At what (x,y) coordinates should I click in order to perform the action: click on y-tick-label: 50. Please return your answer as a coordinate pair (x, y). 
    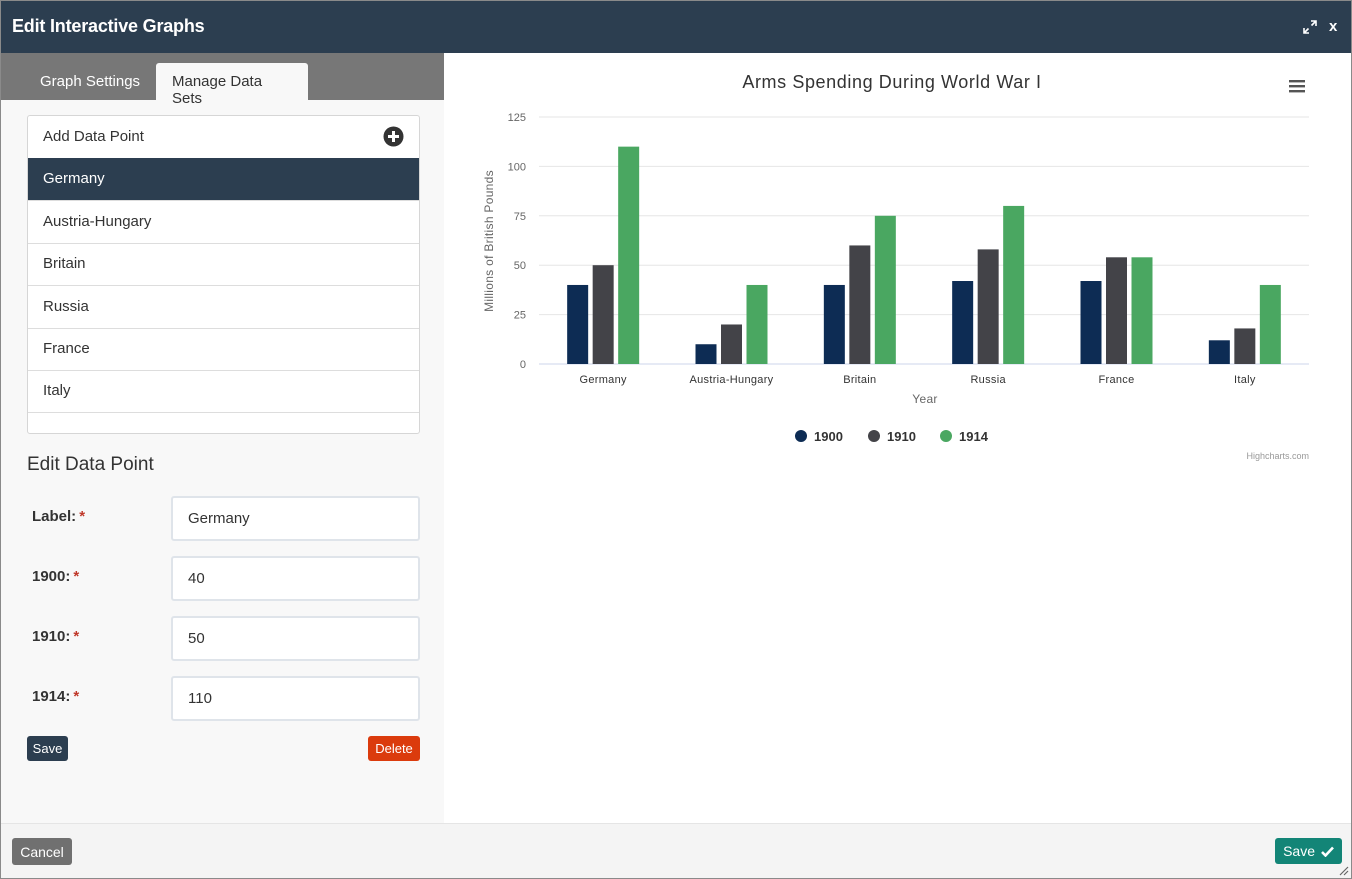
    Looking at the image, I should click on (520, 266).